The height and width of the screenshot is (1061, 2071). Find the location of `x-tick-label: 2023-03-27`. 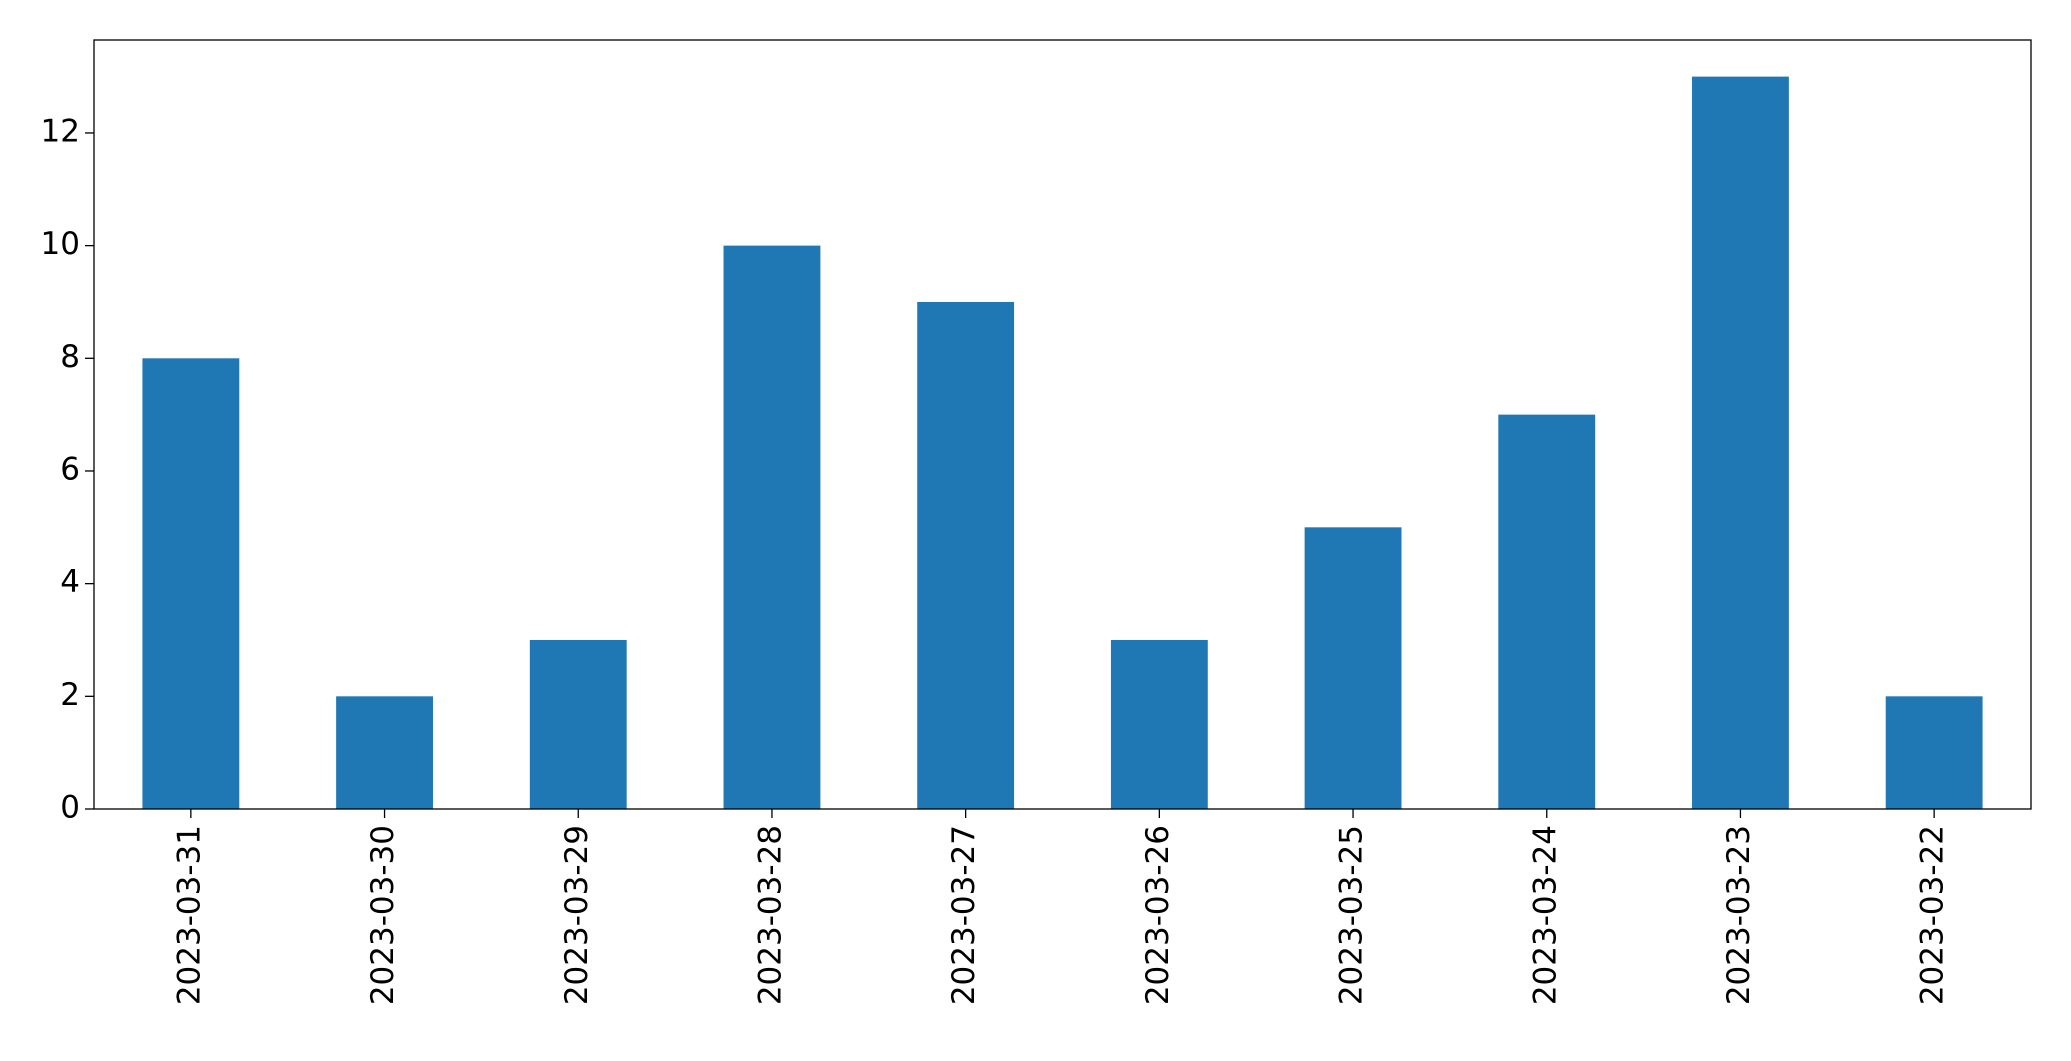

x-tick-label: 2023-03-27 is located at coordinates (964, 915).